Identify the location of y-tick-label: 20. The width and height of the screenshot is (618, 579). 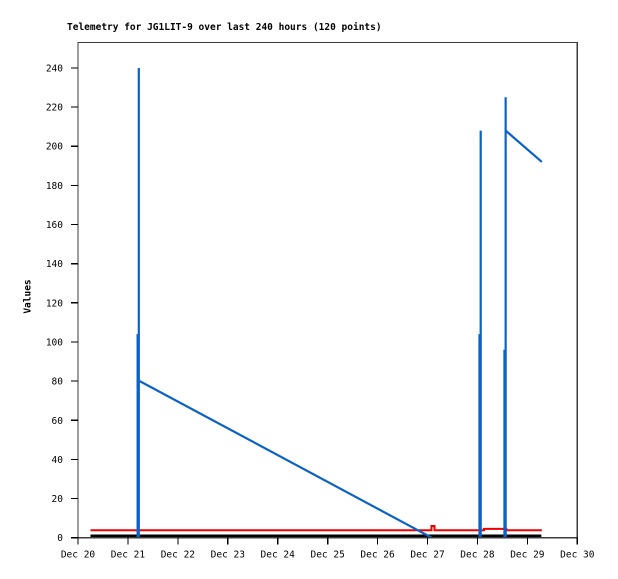
(58, 499).